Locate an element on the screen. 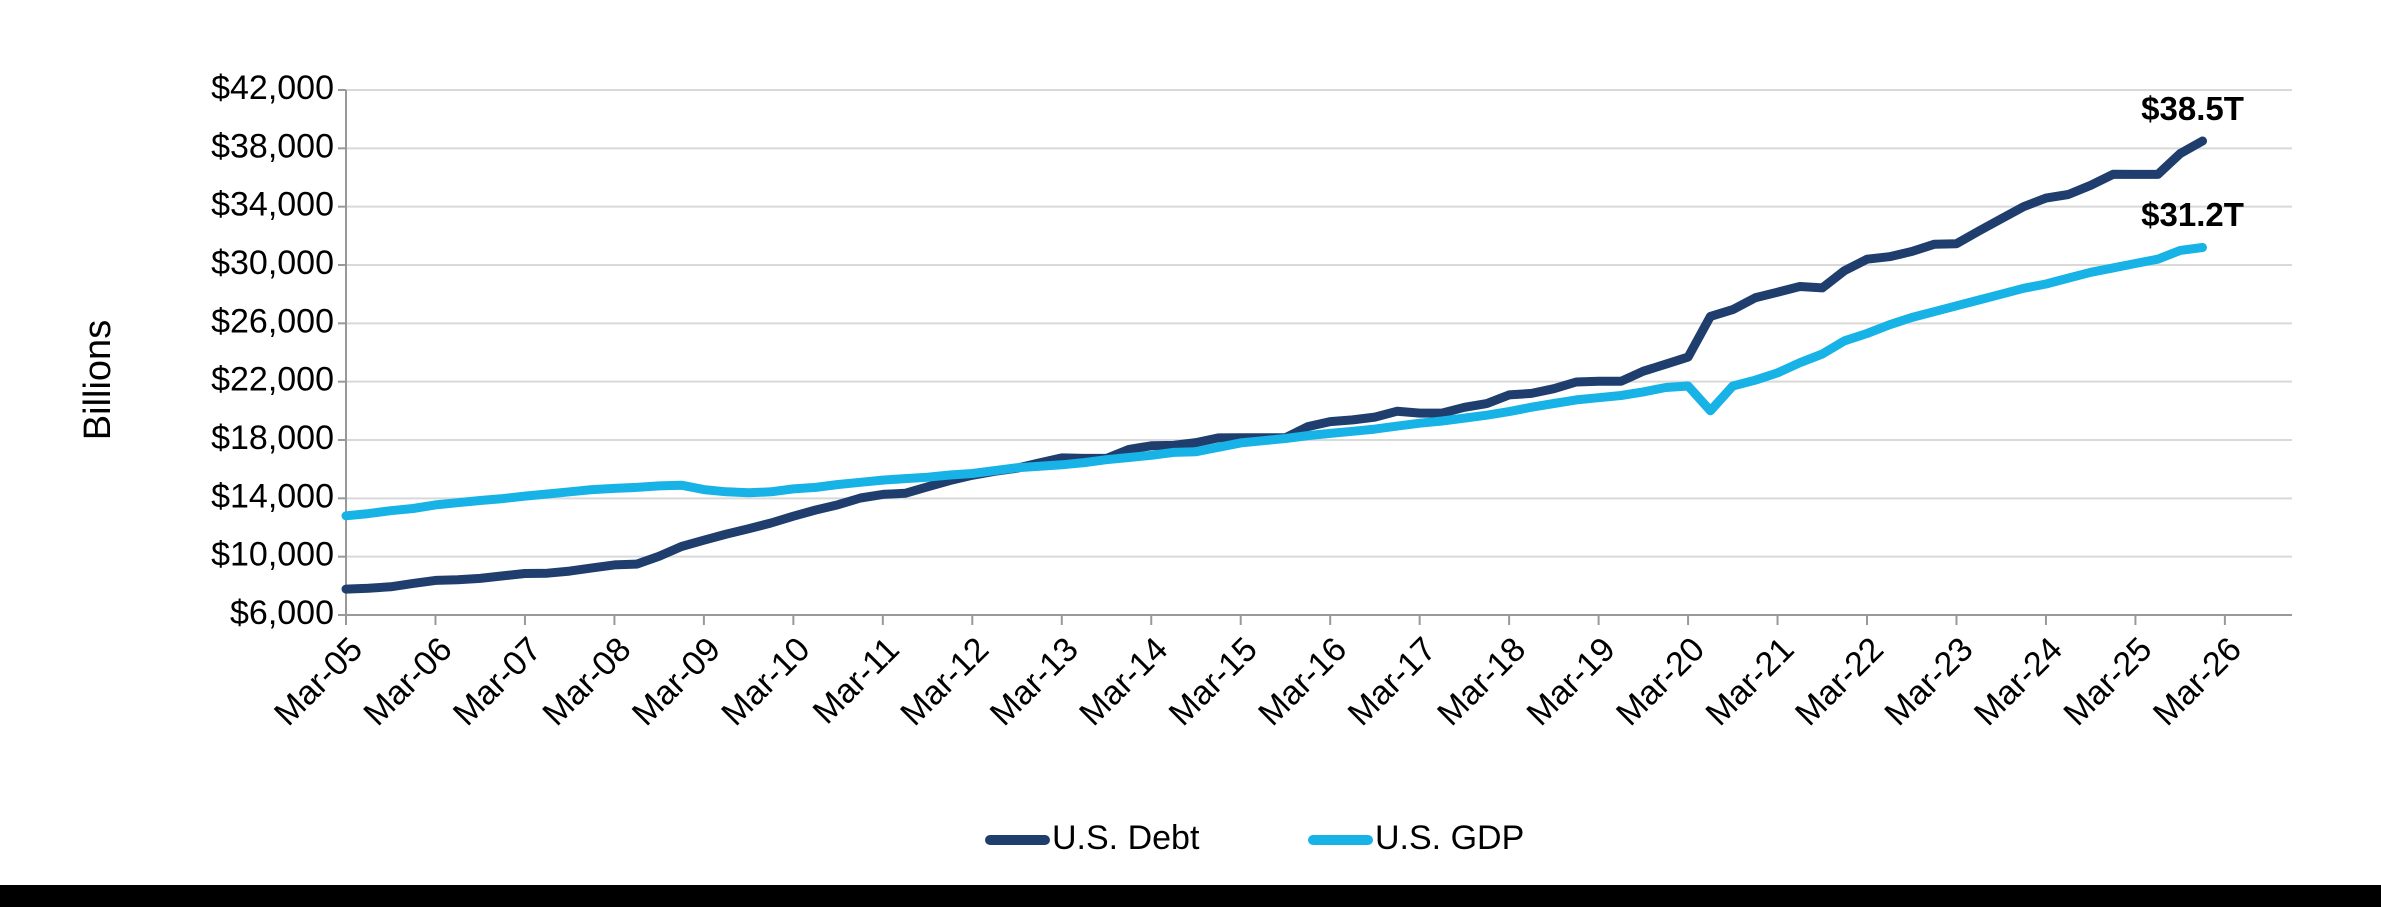 The image size is (2381, 907). y-tick-label: $26,000 is located at coordinates (272, 321).